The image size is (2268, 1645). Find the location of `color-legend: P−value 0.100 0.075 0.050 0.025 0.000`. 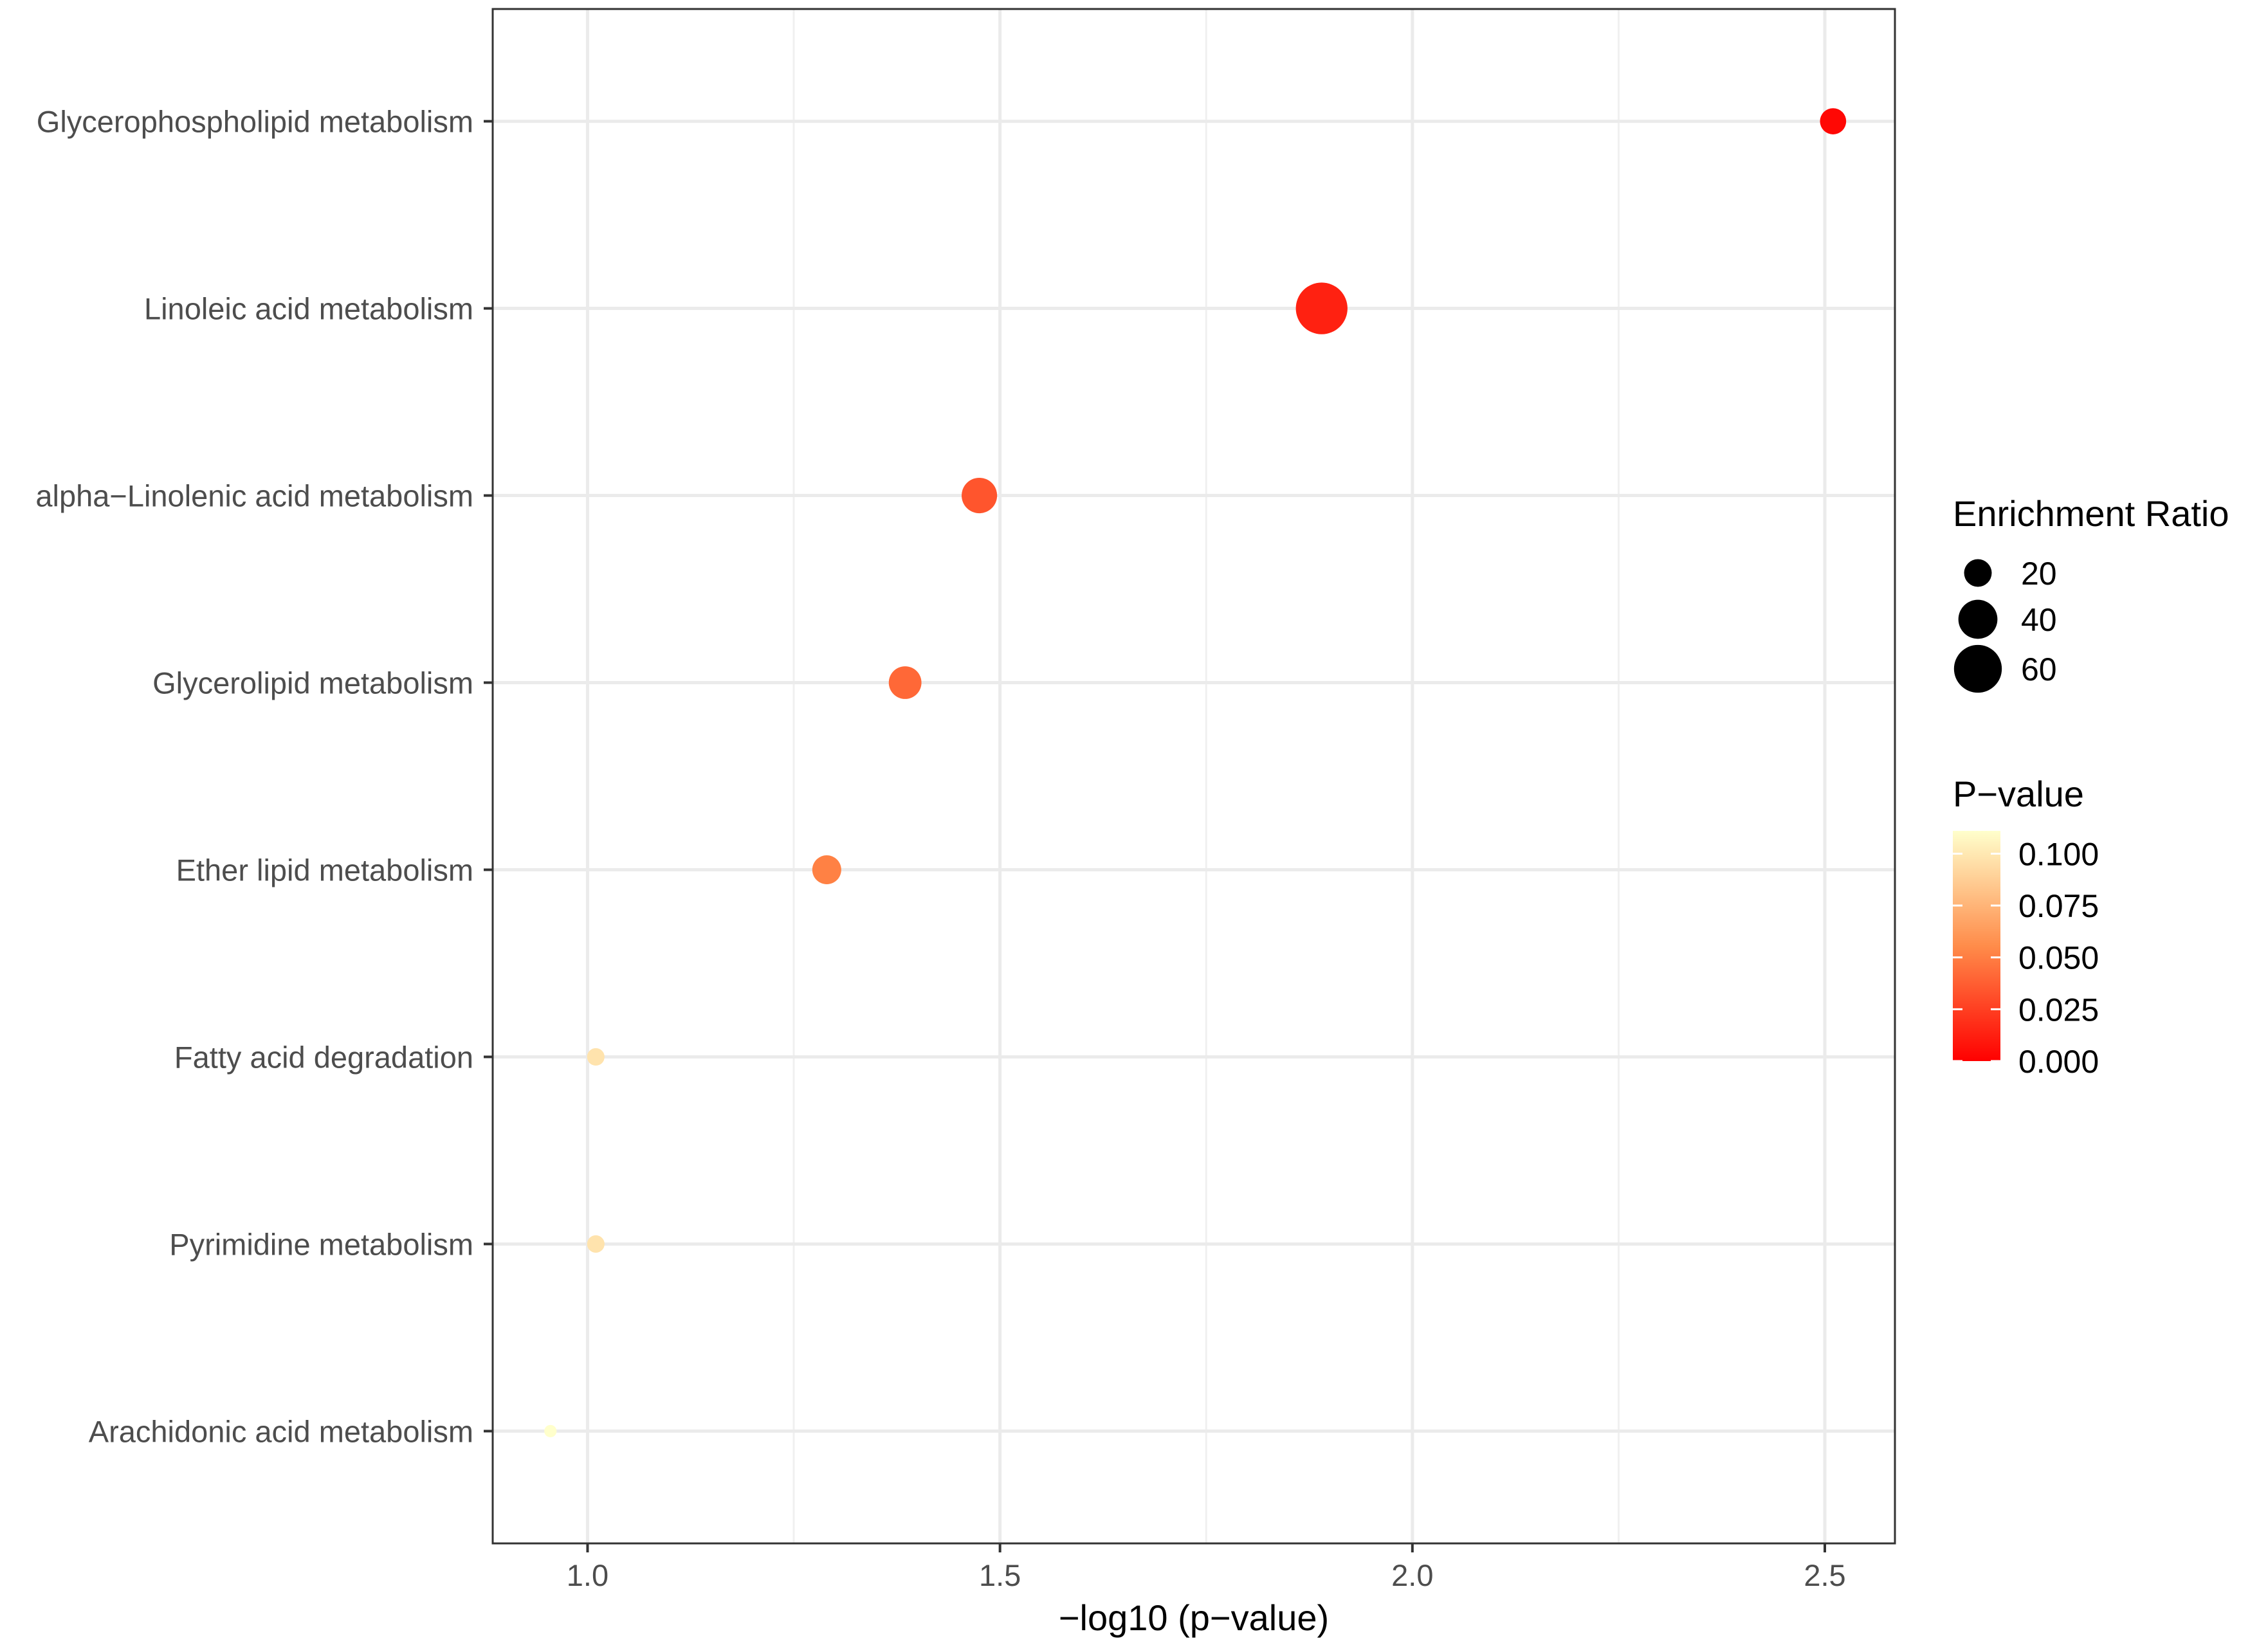

color-legend: P−value 0.100 0.075 0.050 0.025 0.000 is located at coordinates (2026, 927).